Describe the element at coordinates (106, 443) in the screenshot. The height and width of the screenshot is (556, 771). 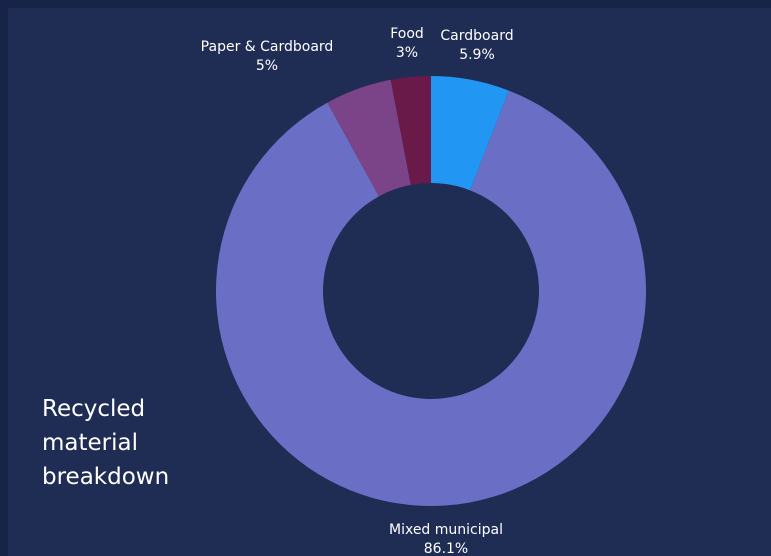
I see `chart-title: Recycled material breakdown` at that location.